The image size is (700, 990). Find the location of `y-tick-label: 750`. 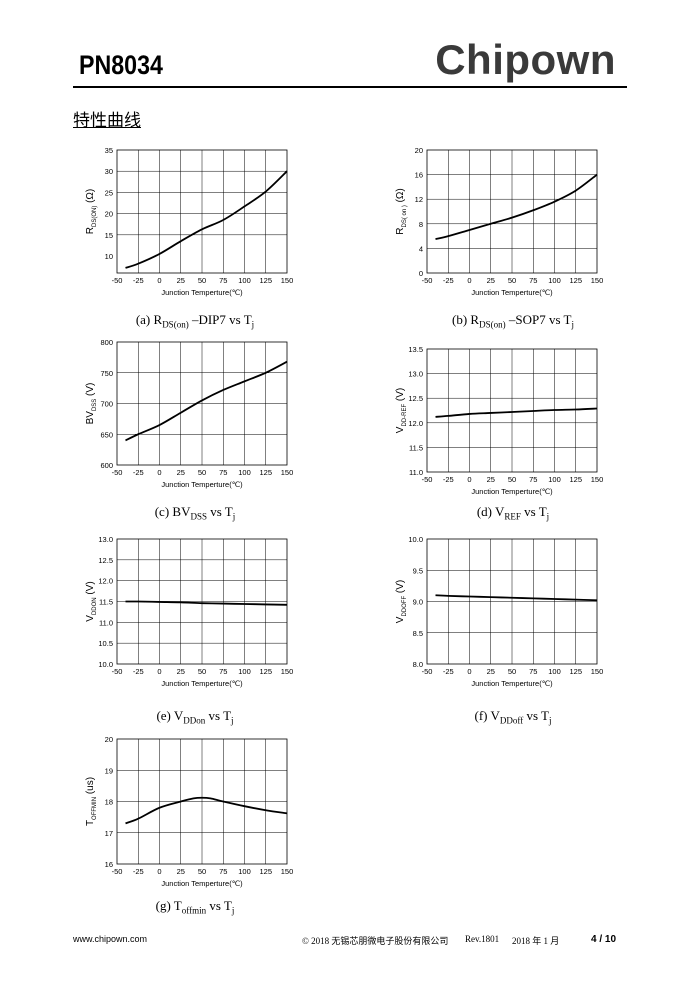

y-tick-label: 750 is located at coordinates (106, 373).